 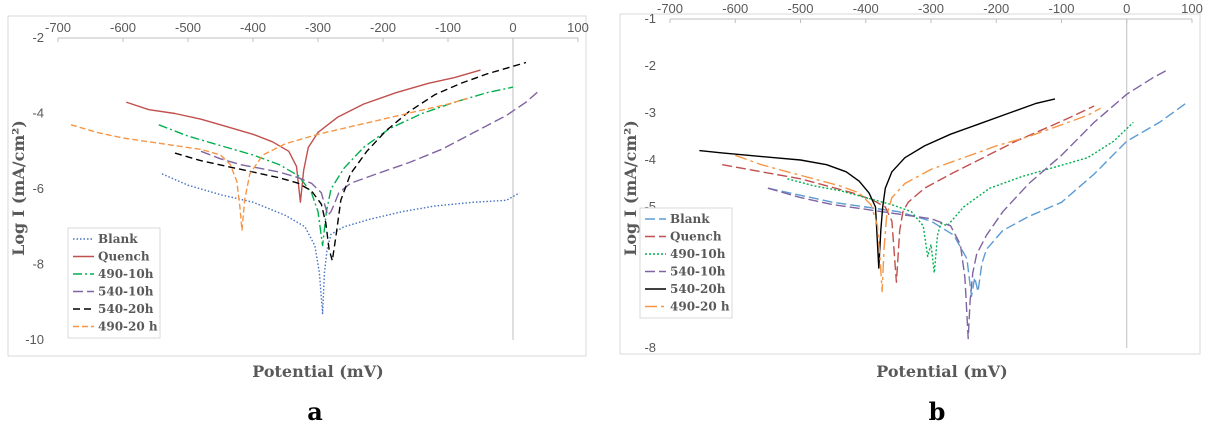 What do you see at coordinates (650, 112) in the screenshot?
I see `y-tick-label: -3` at bounding box center [650, 112].